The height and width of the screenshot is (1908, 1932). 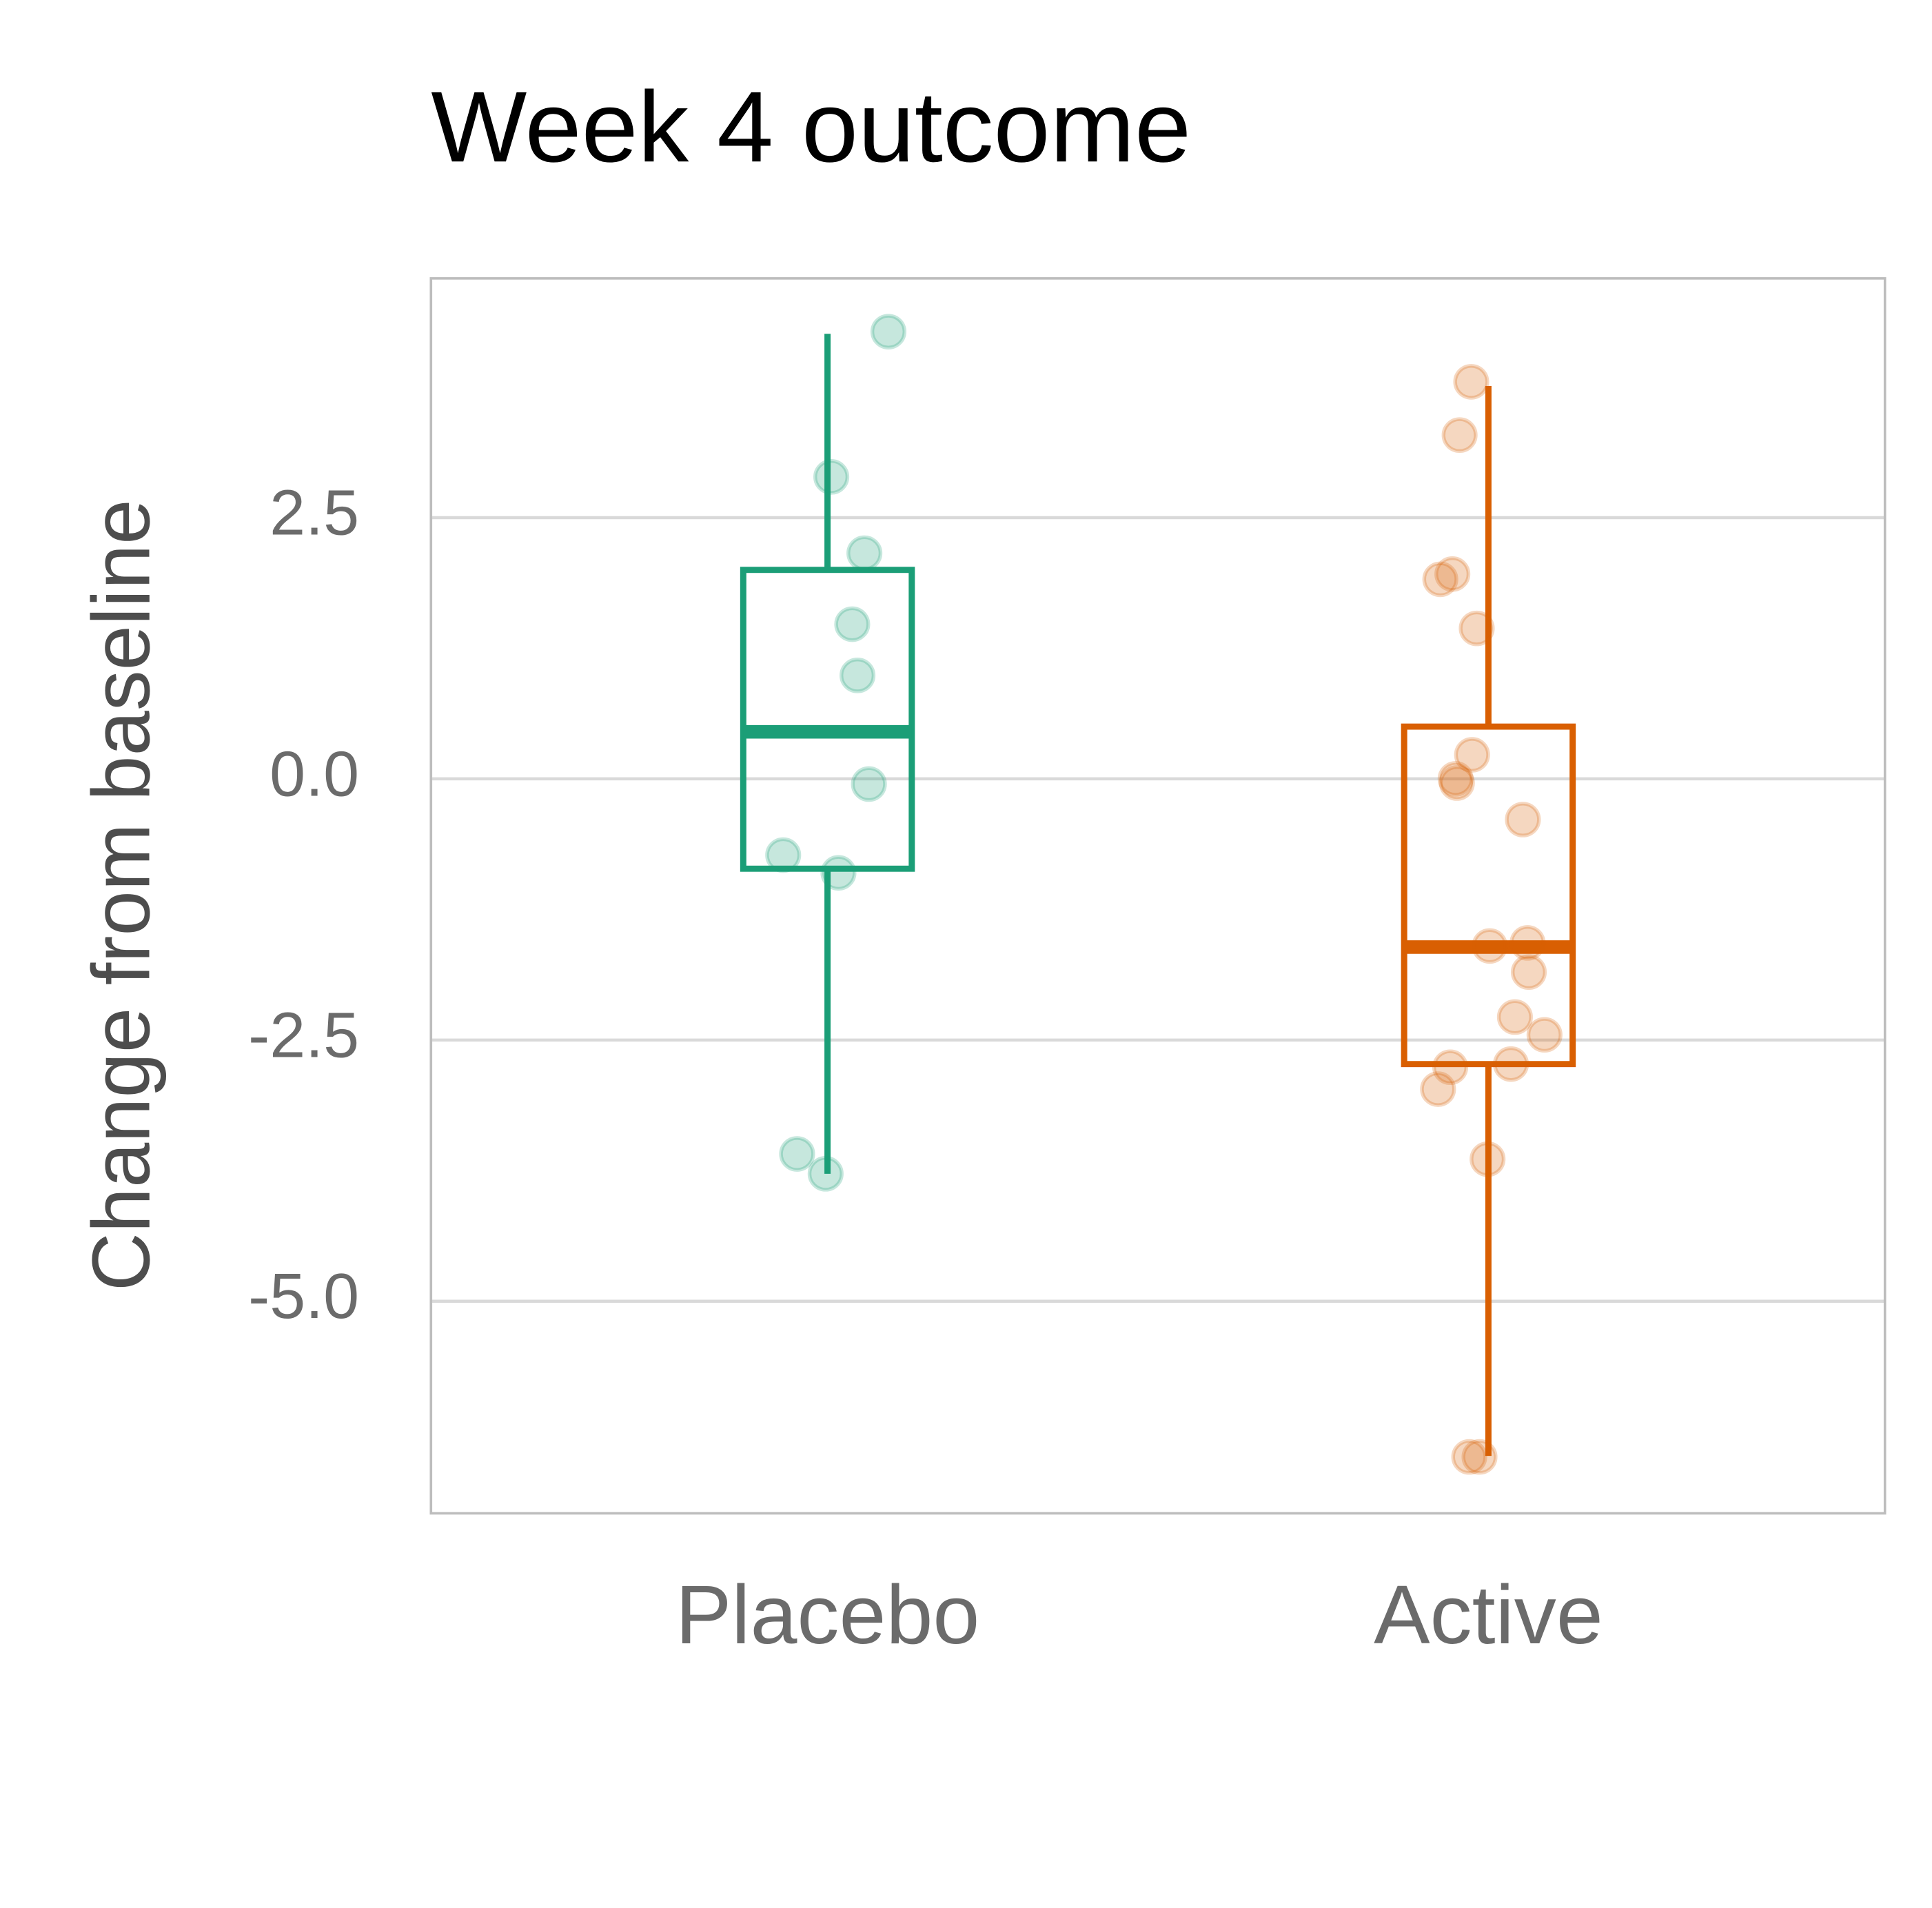 I want to click on chart-title: Week 4 outcome, so click(x=811, y=127).